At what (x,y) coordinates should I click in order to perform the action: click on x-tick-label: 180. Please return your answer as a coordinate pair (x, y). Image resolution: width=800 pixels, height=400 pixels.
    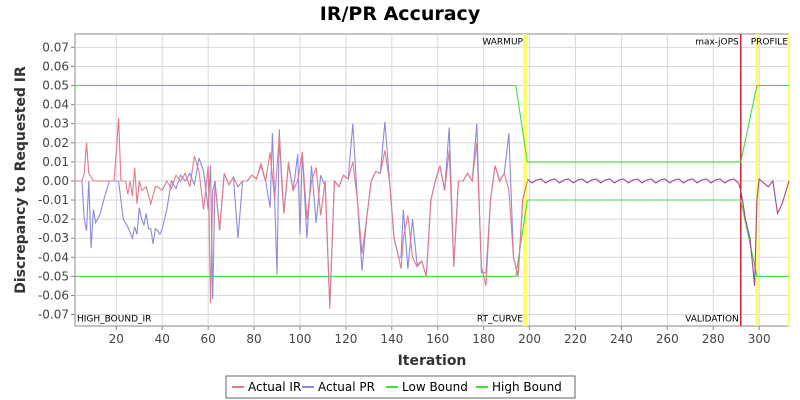
    Looking at the image, I should click on (483, 339).